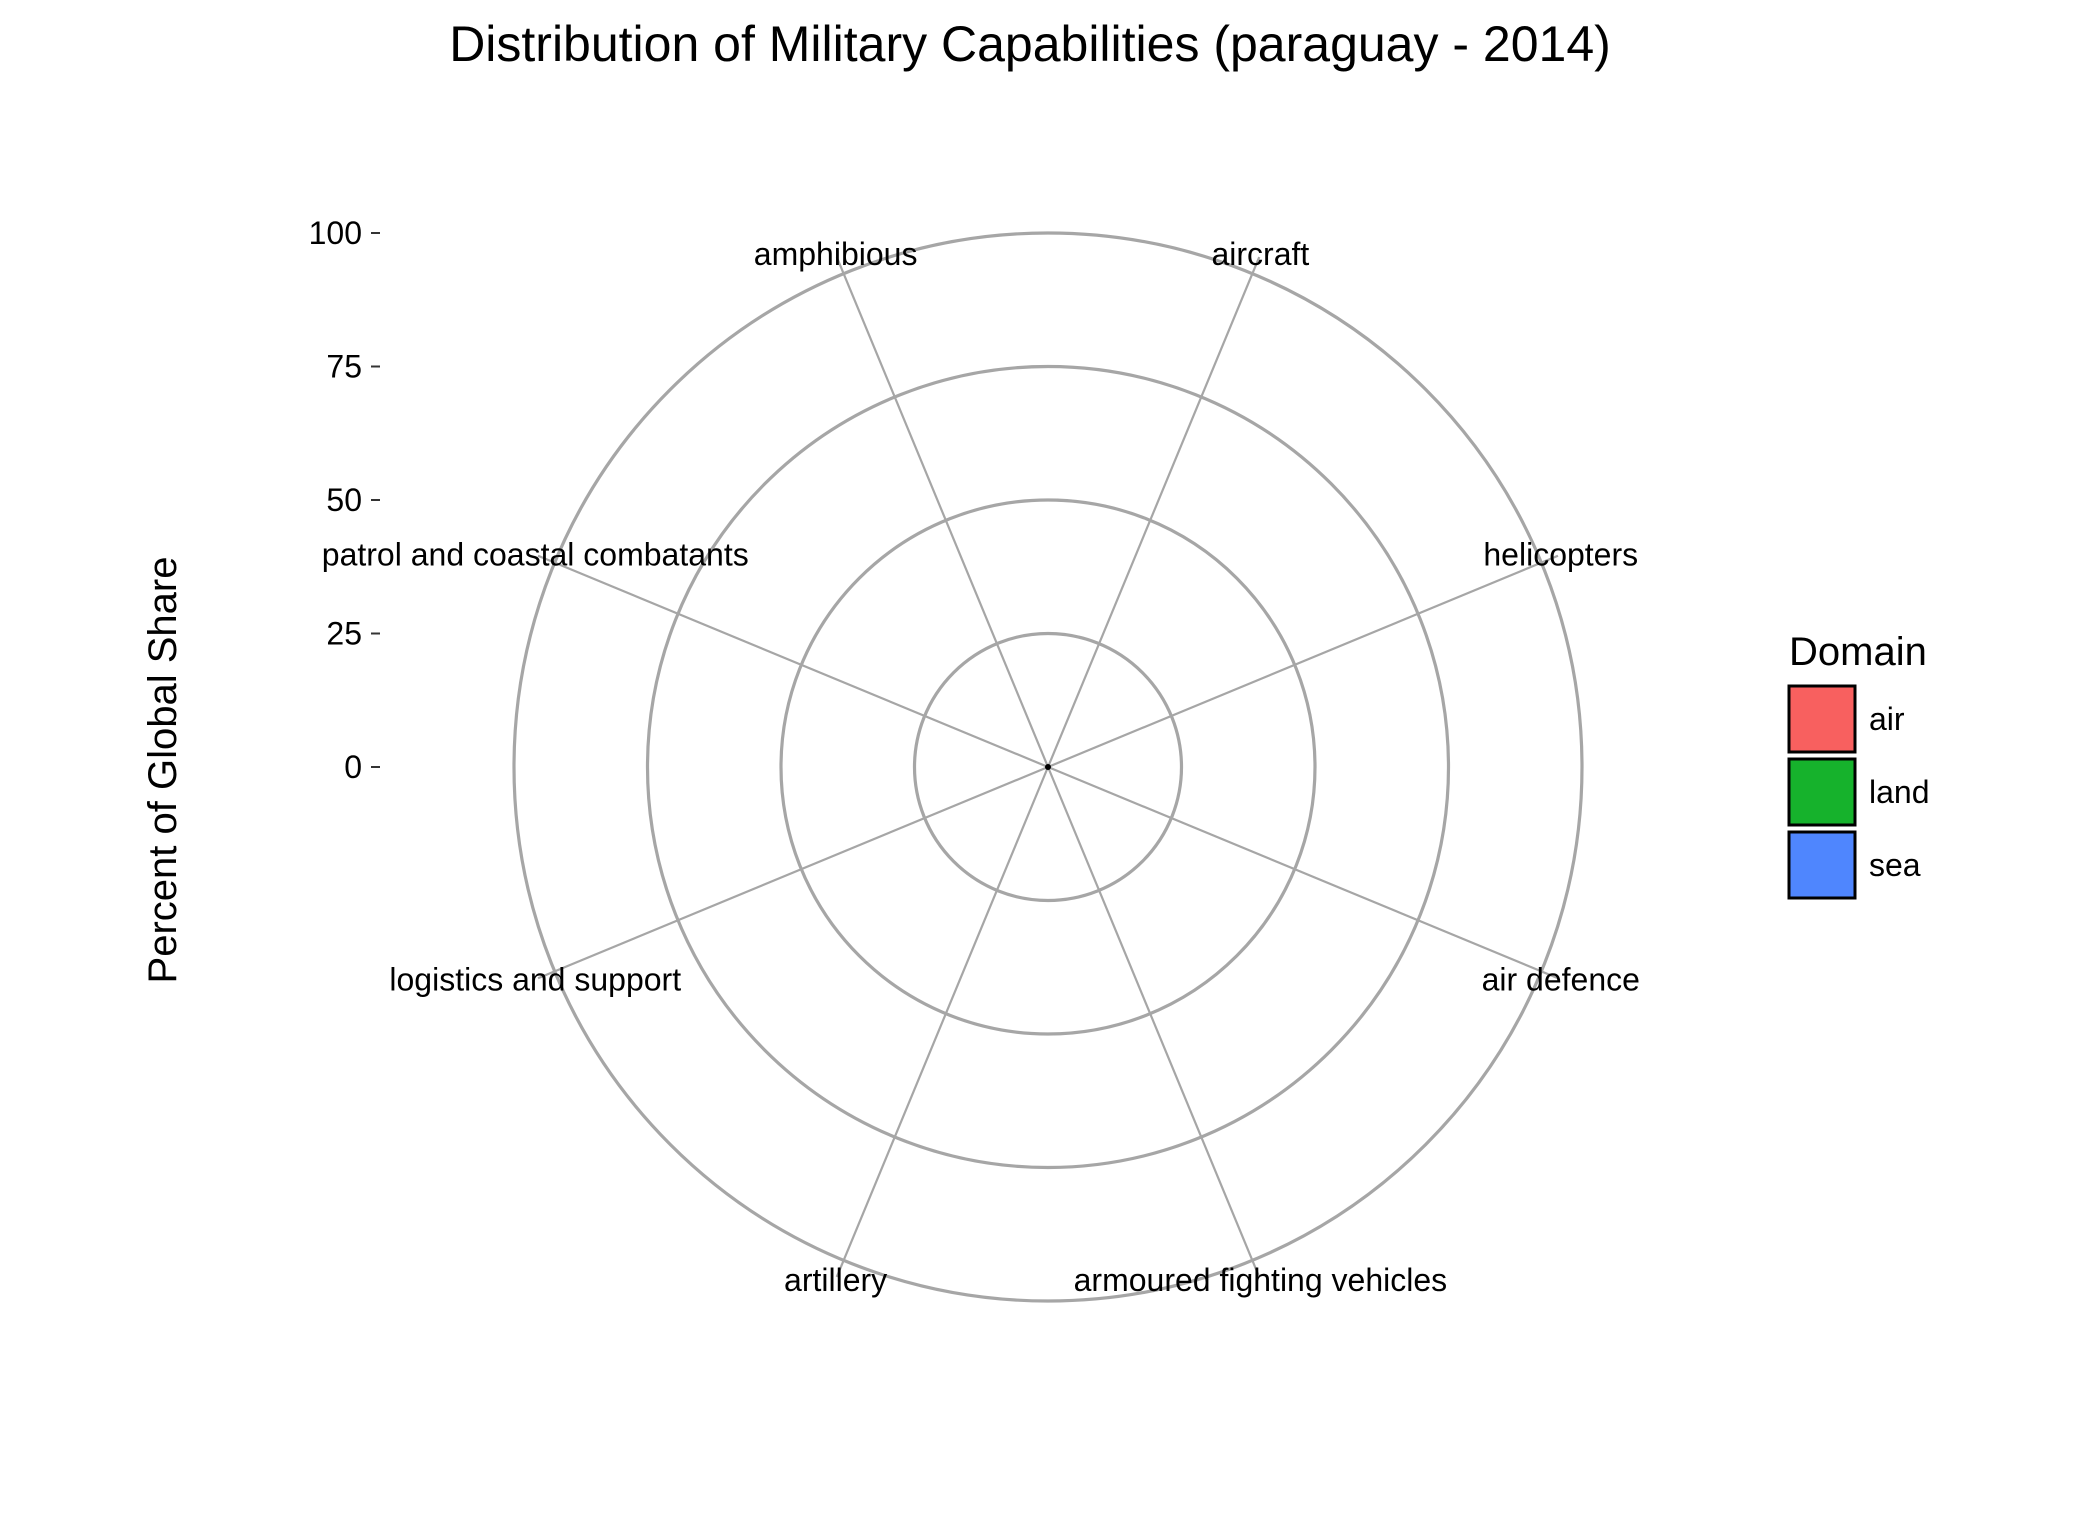  Describe the element at coordinates (353, 767) in the screenshot. I see `y-tick-label-0: 0` at that location.